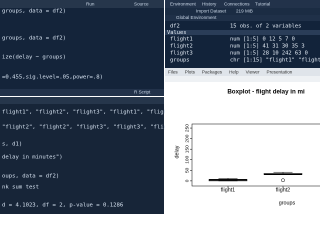 Image resolution: width=320 pixels, height=240 pixels. What do you see at coordinates (280, 72) in the screenshot?
I see `tab: Presentation` at bounding box center [280, 72].